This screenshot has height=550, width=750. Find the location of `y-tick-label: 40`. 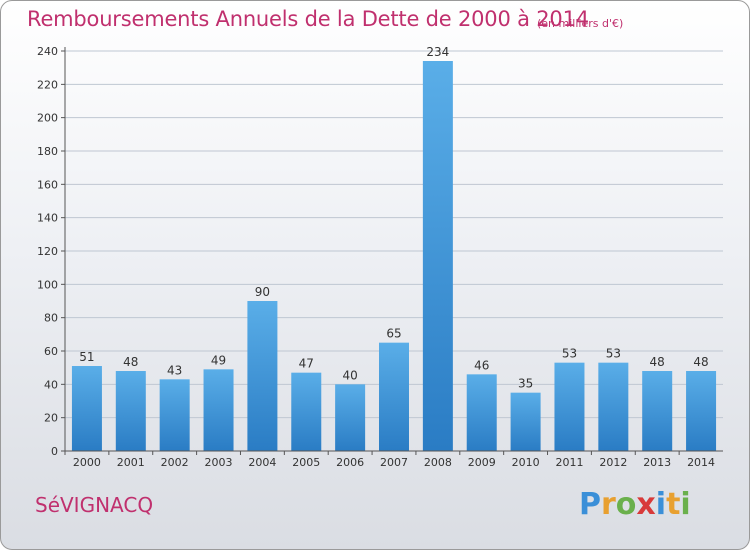

y-tick-label: 40 is located at coordinates (51, 384).